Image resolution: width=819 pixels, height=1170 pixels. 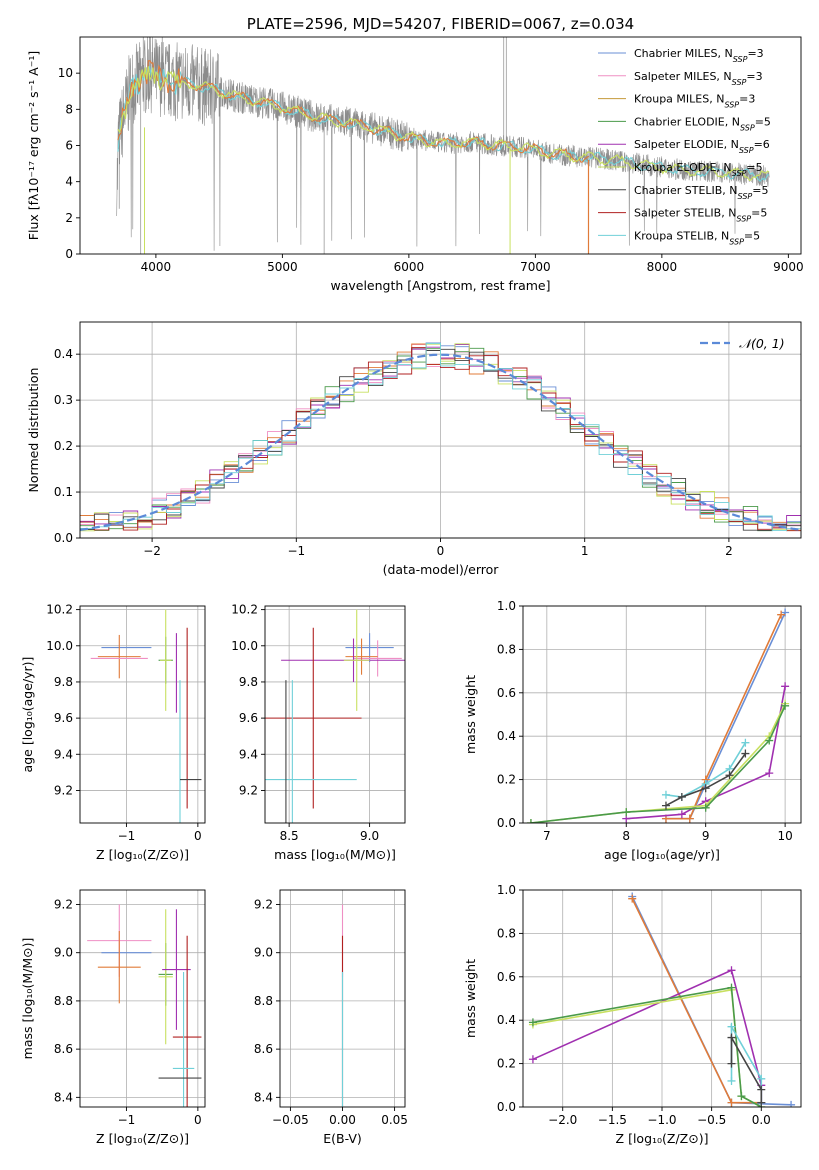 What do you see at coordinates (296, 551) in the screenshot?
I see `x-tick-label: −1` at bounding box center [296, 551].